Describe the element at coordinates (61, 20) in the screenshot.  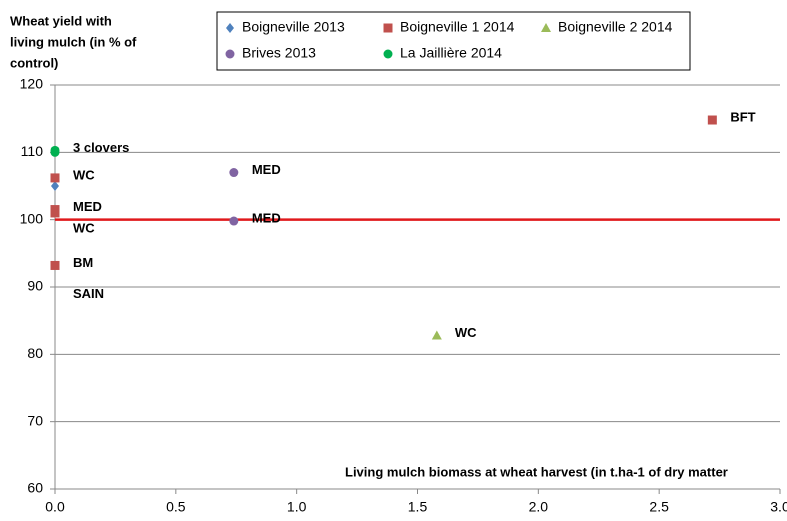
I see `y-axis-title: Wheat yield with` at that location.